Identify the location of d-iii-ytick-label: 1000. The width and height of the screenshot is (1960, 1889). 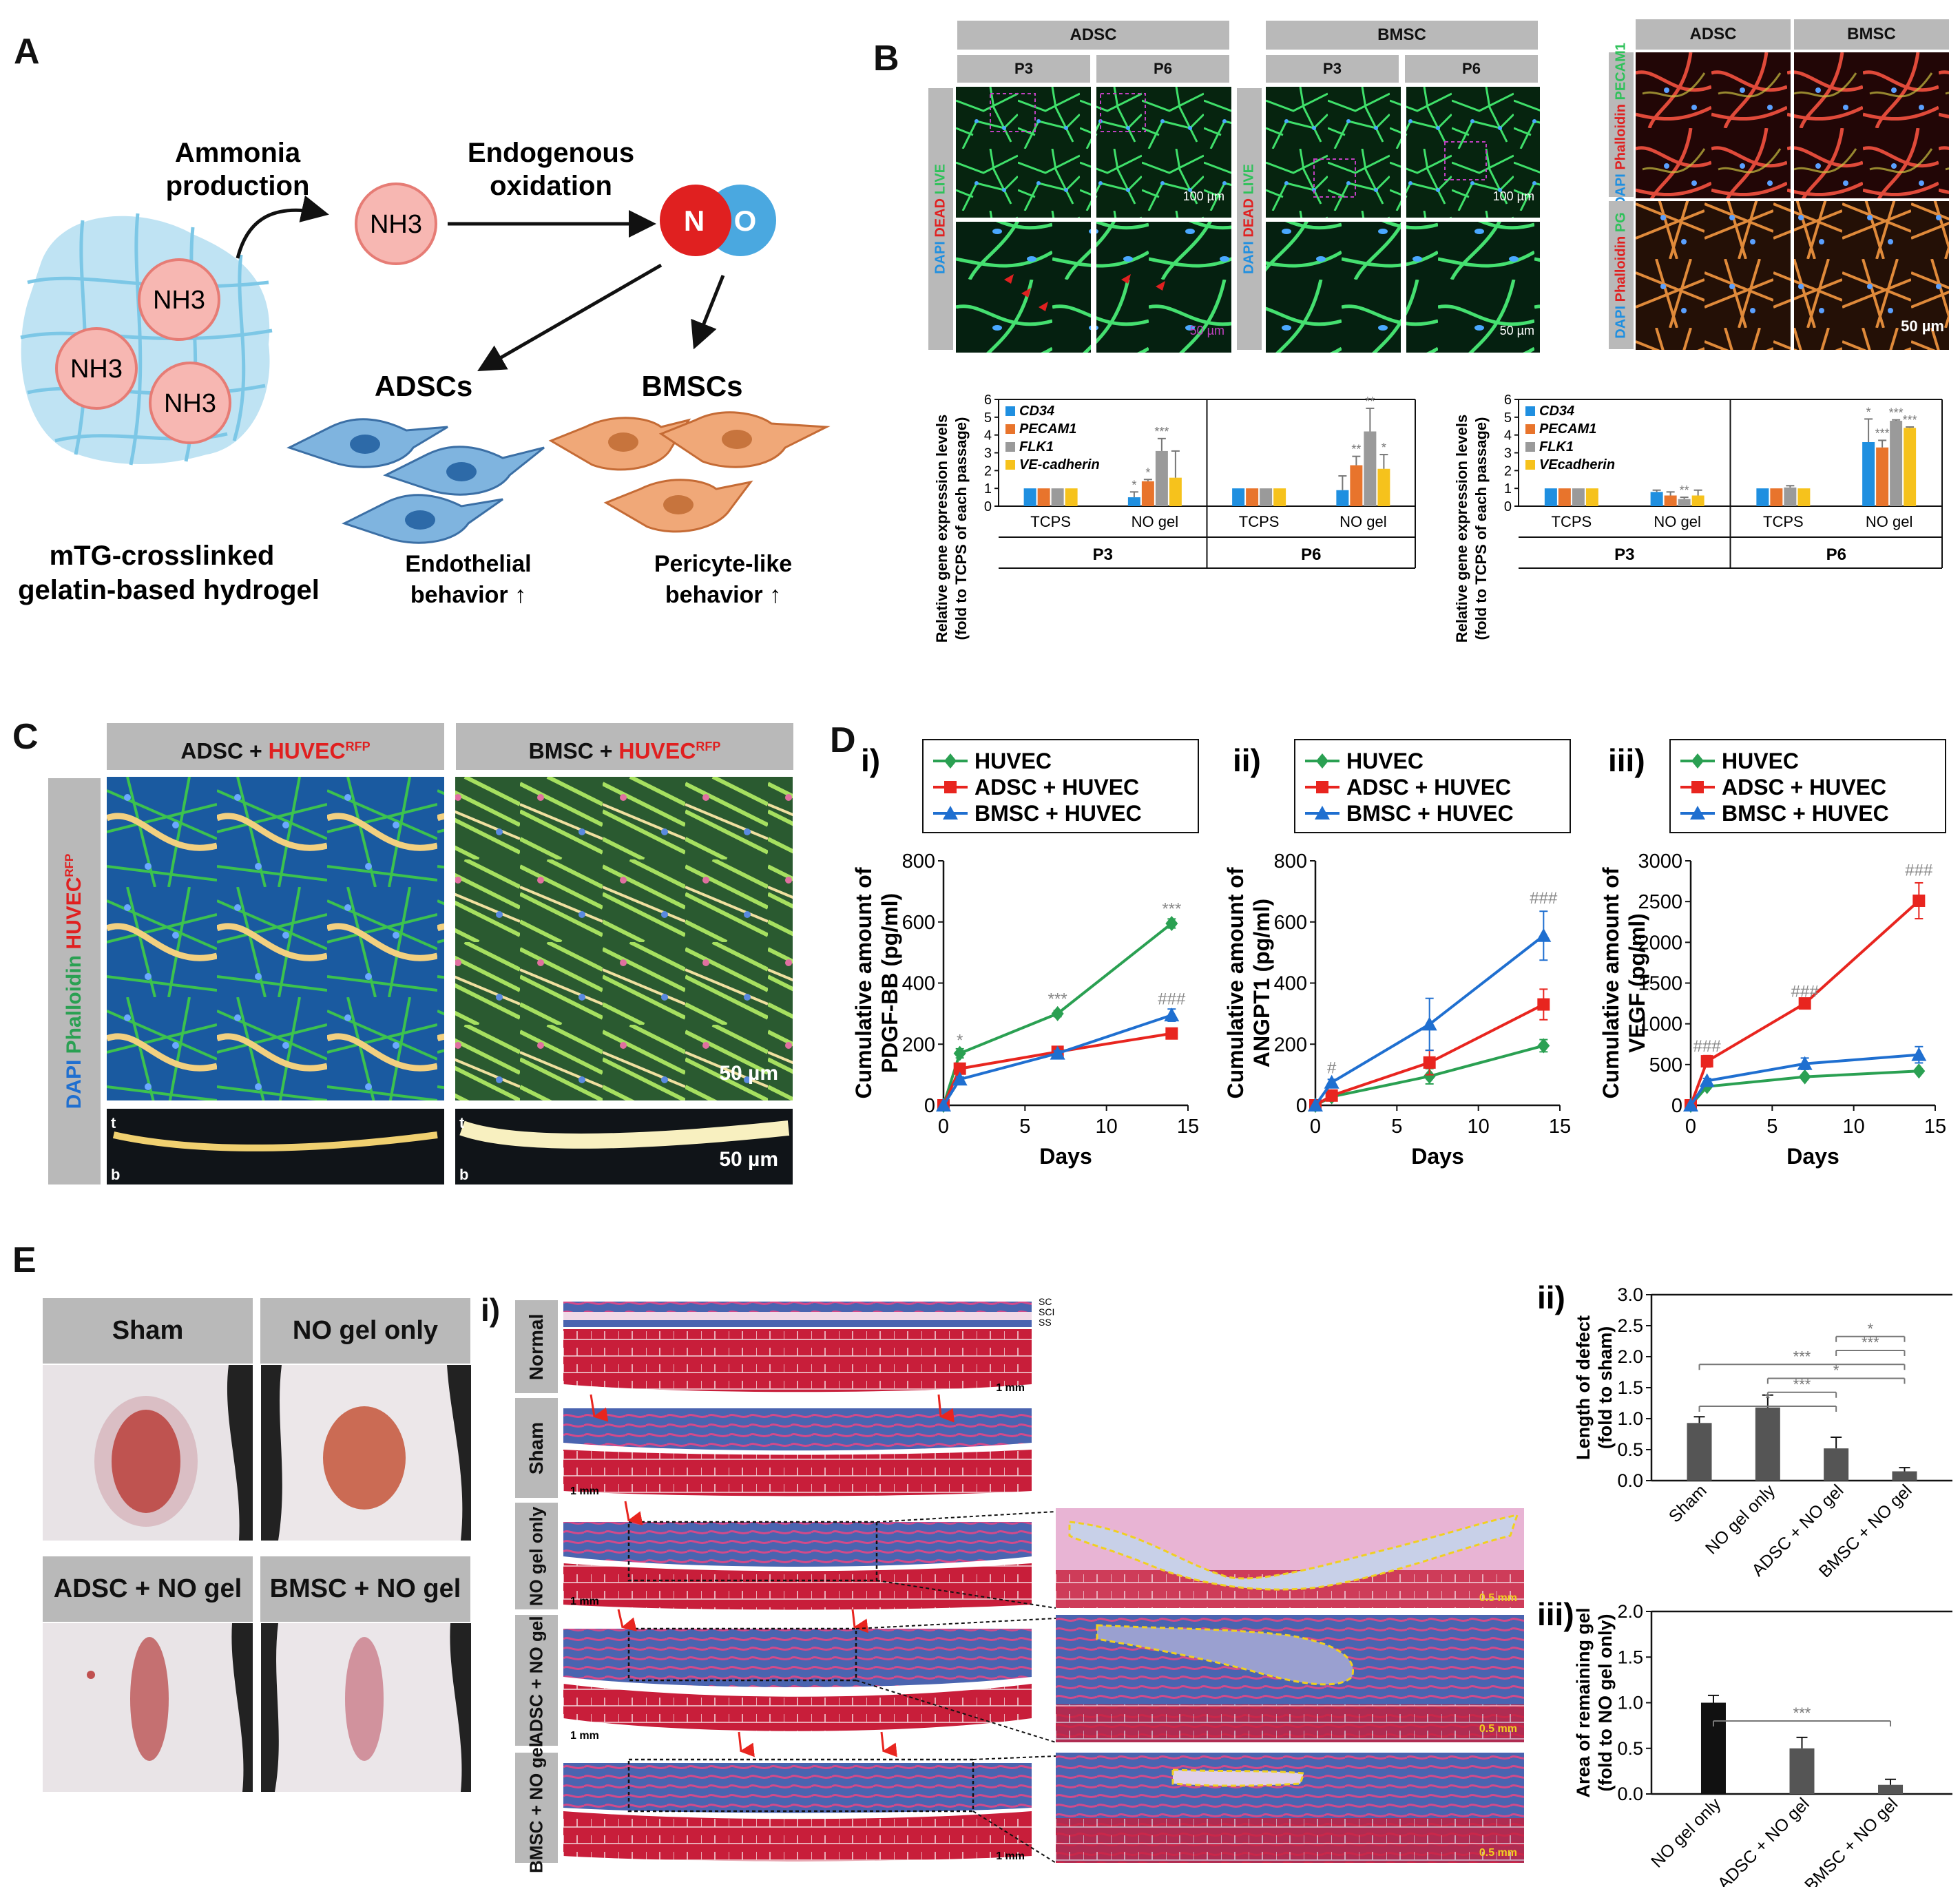
(1660, 1025).